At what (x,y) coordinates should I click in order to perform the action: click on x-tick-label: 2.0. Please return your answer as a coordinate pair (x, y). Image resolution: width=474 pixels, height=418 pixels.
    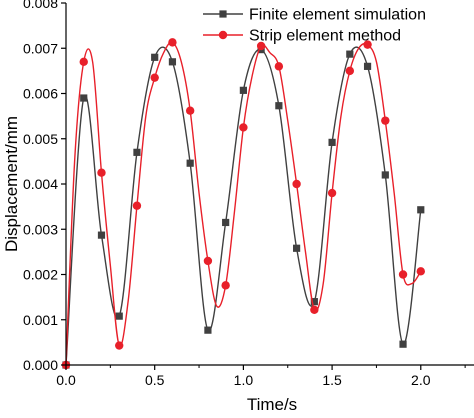
    Looking at the image, I should click on (421, 380).